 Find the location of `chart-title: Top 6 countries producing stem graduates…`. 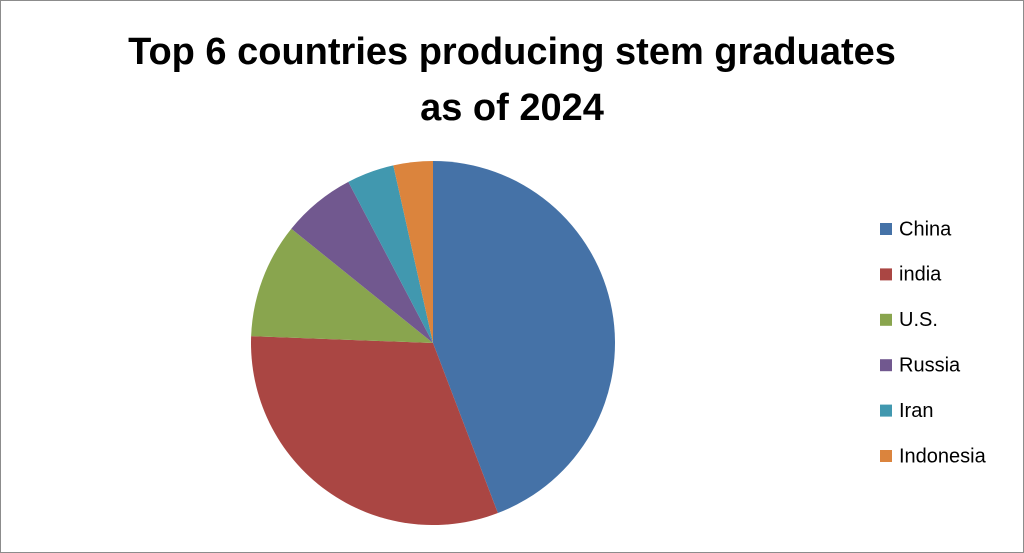

chart-title: Top 6 countries producing stem graduates… is located at coordinates (512, 80).